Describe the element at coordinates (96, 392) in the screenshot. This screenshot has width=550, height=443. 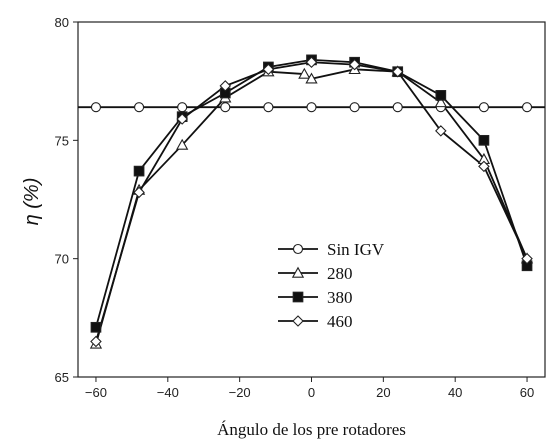
I see `x-tick-label: −60` at that location.